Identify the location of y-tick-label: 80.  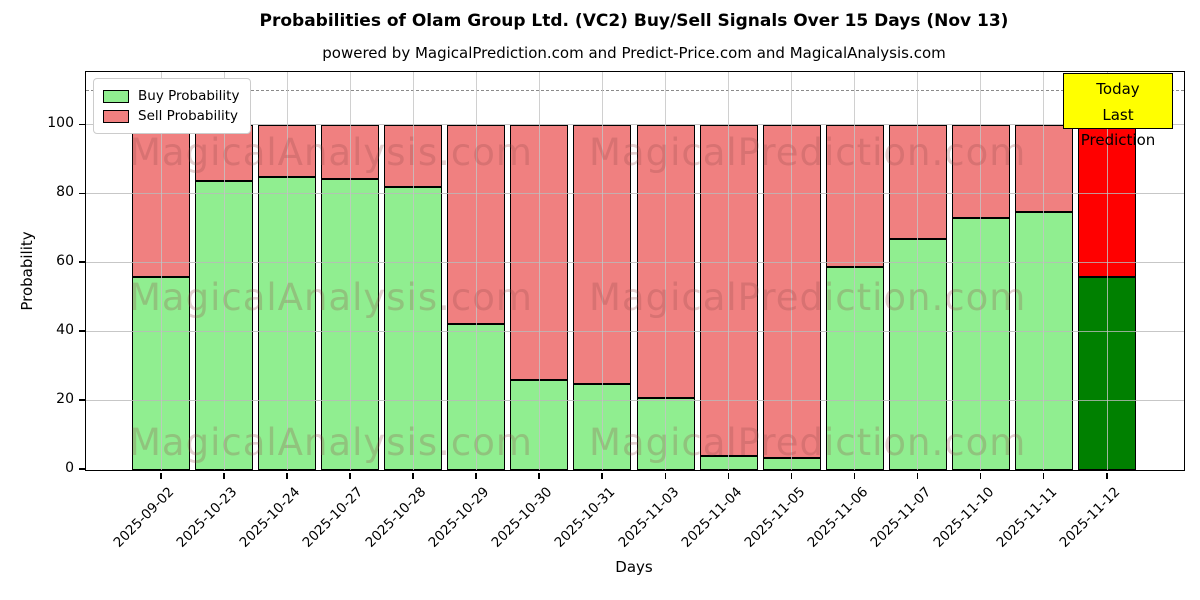
(65, 192).